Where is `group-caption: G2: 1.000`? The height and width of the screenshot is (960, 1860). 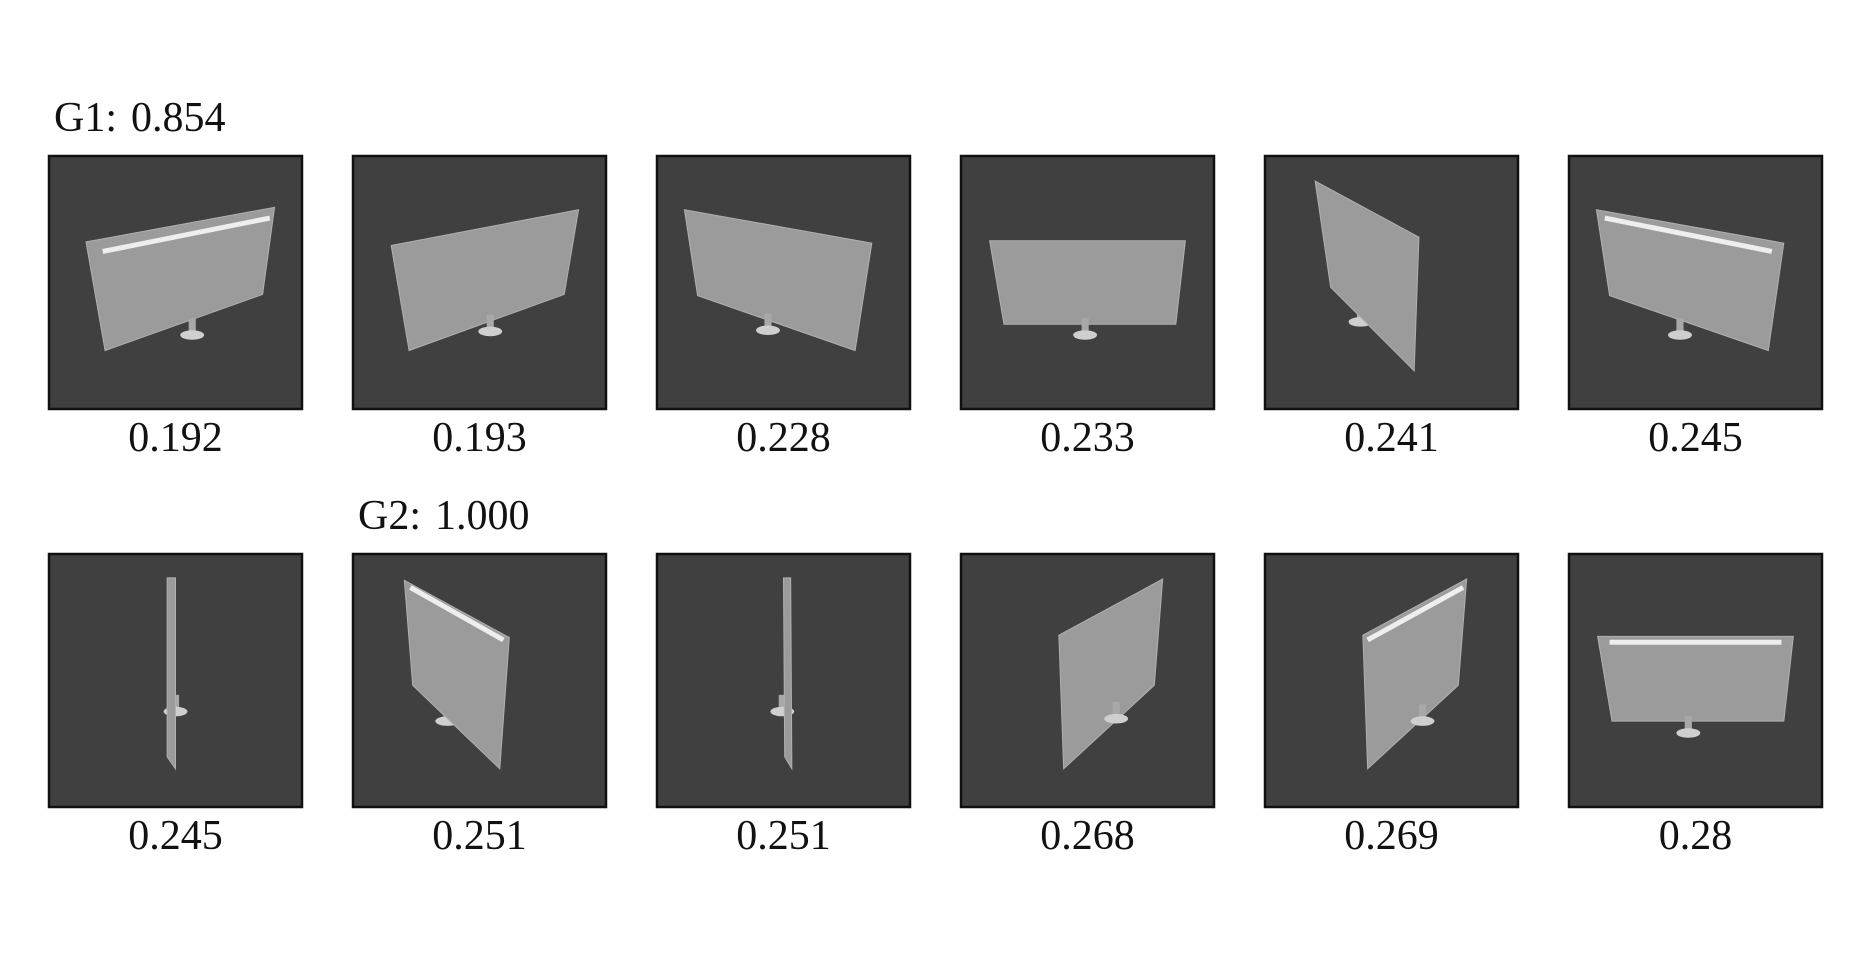 group-caption: G2: 1.000 is located at coordinates (444, 516).